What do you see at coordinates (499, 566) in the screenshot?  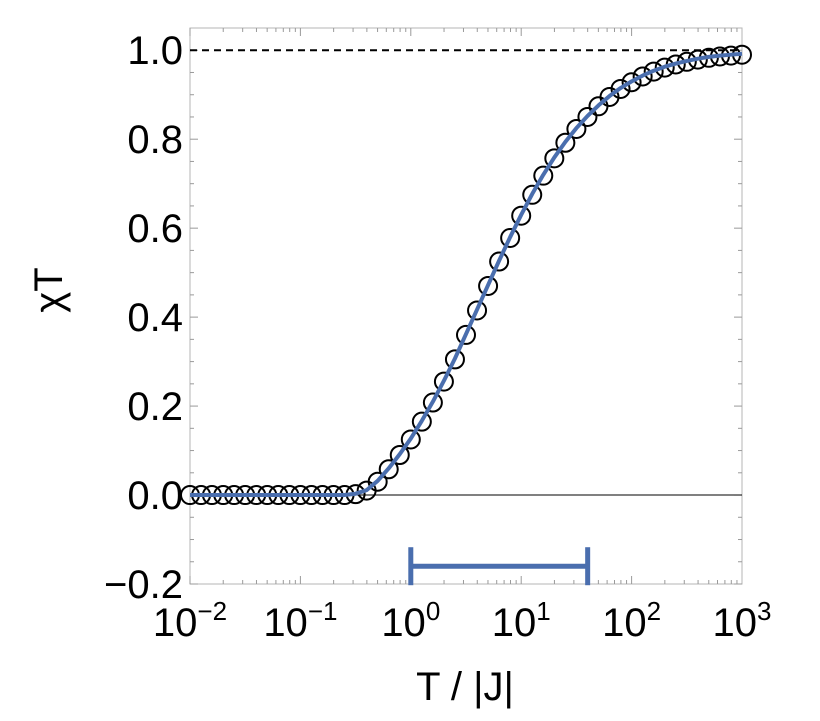 I see `range-bar` at bounding box center [499, 566].